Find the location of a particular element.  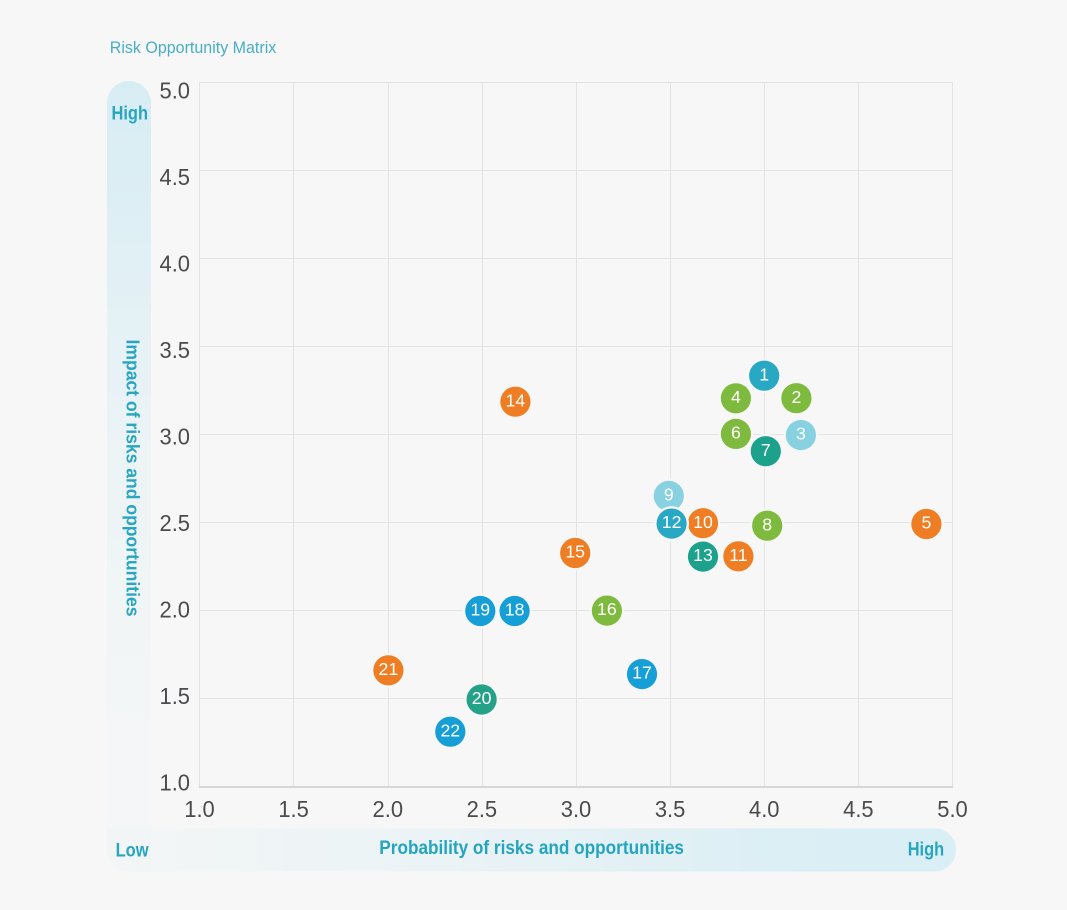

svg-text:Probability of risks and oppor: Probability of risks and opportunities is located at coordinates (531, 848).